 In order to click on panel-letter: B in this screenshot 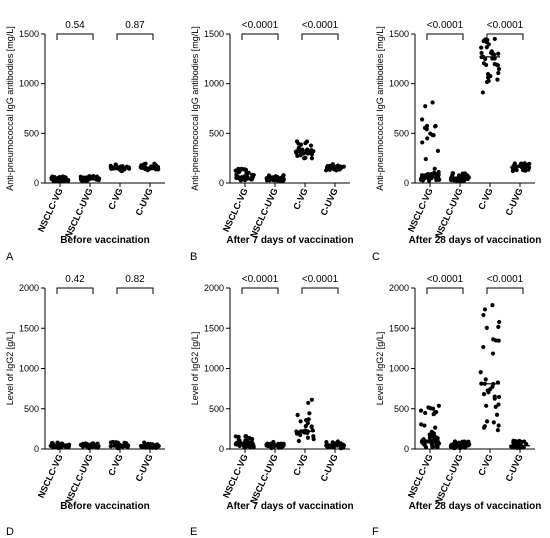, I will do `click(193, 257)`.